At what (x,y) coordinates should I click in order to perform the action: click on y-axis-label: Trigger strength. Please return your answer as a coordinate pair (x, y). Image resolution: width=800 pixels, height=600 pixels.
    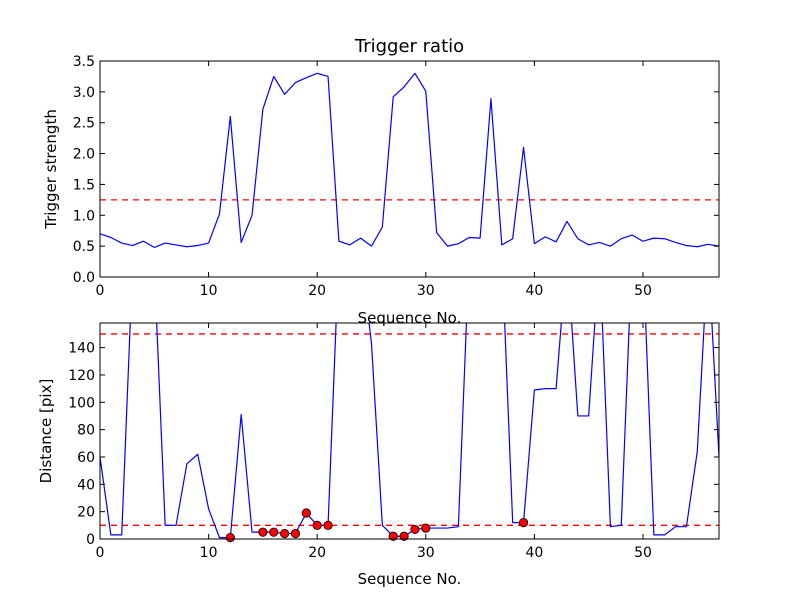
    Looking at the image, I should click on (51, 169).